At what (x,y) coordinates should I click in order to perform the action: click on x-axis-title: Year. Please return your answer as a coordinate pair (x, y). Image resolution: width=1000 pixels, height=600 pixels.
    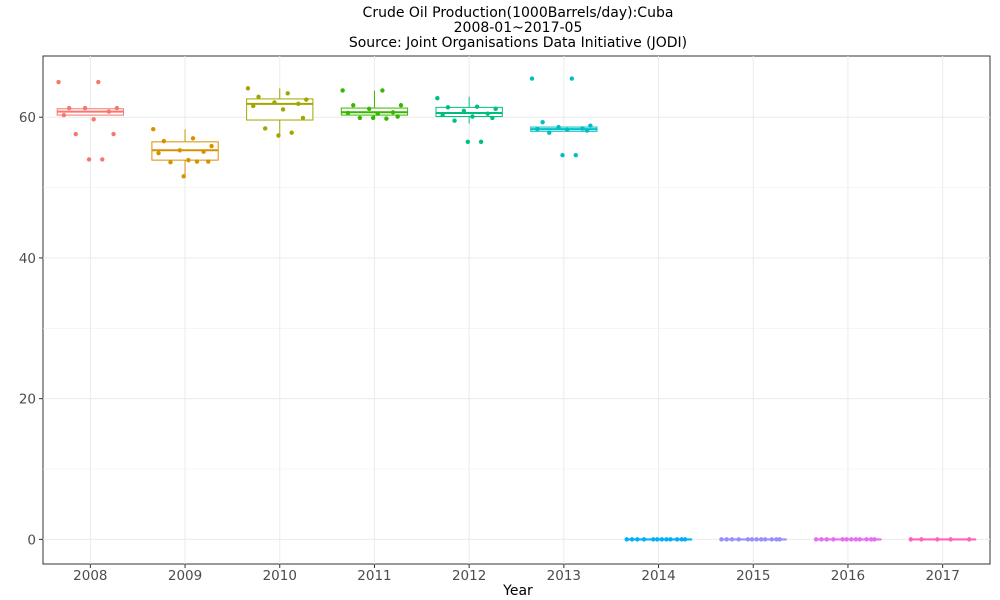
    Looking at the image, I should click on (517, 591).